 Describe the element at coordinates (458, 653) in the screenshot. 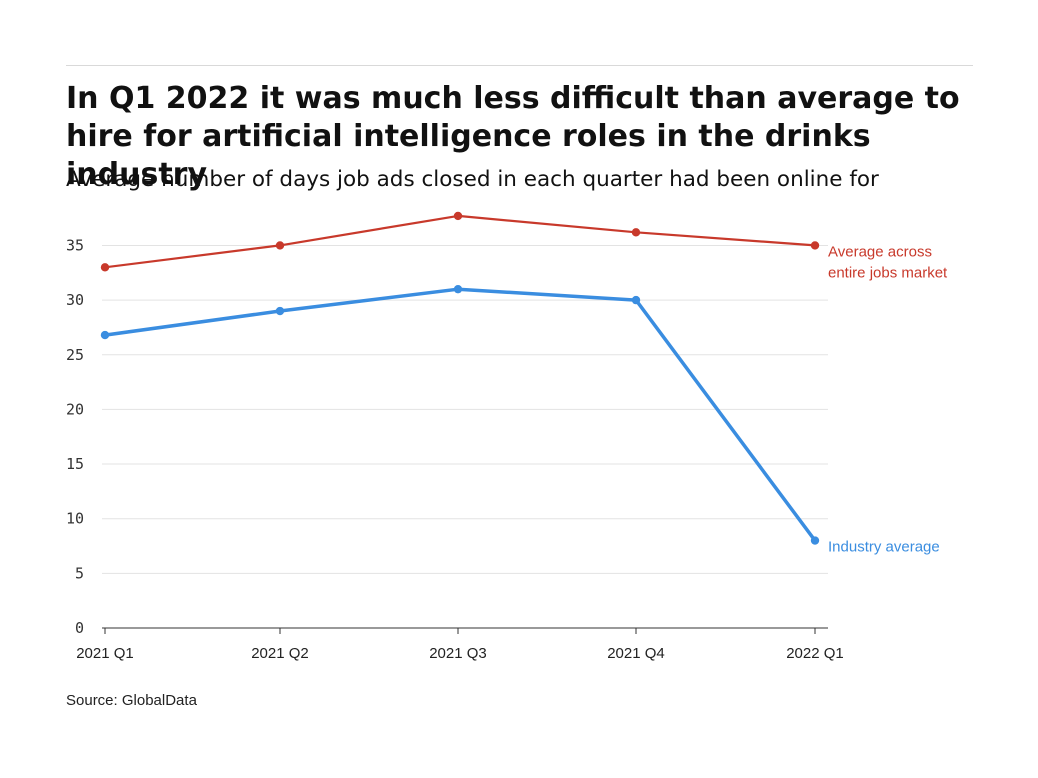

I see `x-tick-label: 2021 Q3` at that location.